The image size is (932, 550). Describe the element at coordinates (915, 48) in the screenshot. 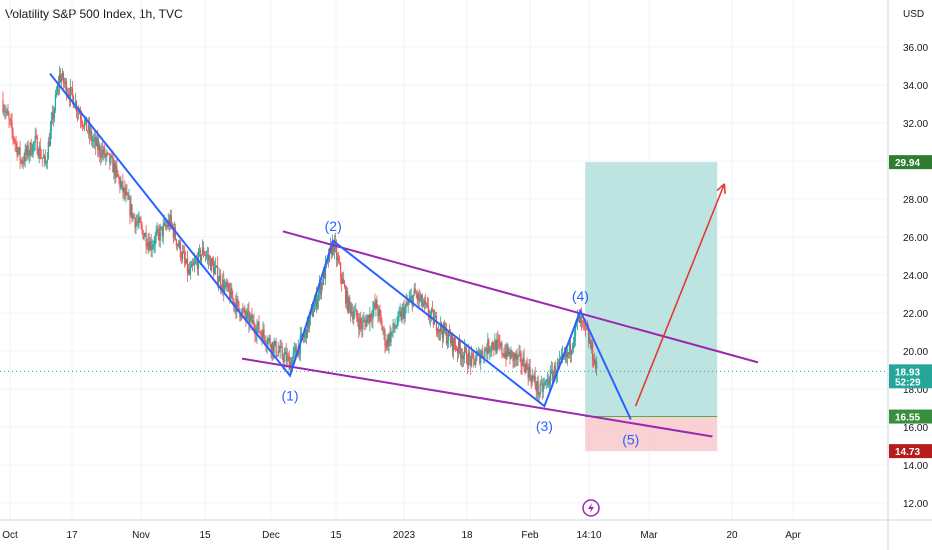

I see `y-tick-label: 36.00` at that location.